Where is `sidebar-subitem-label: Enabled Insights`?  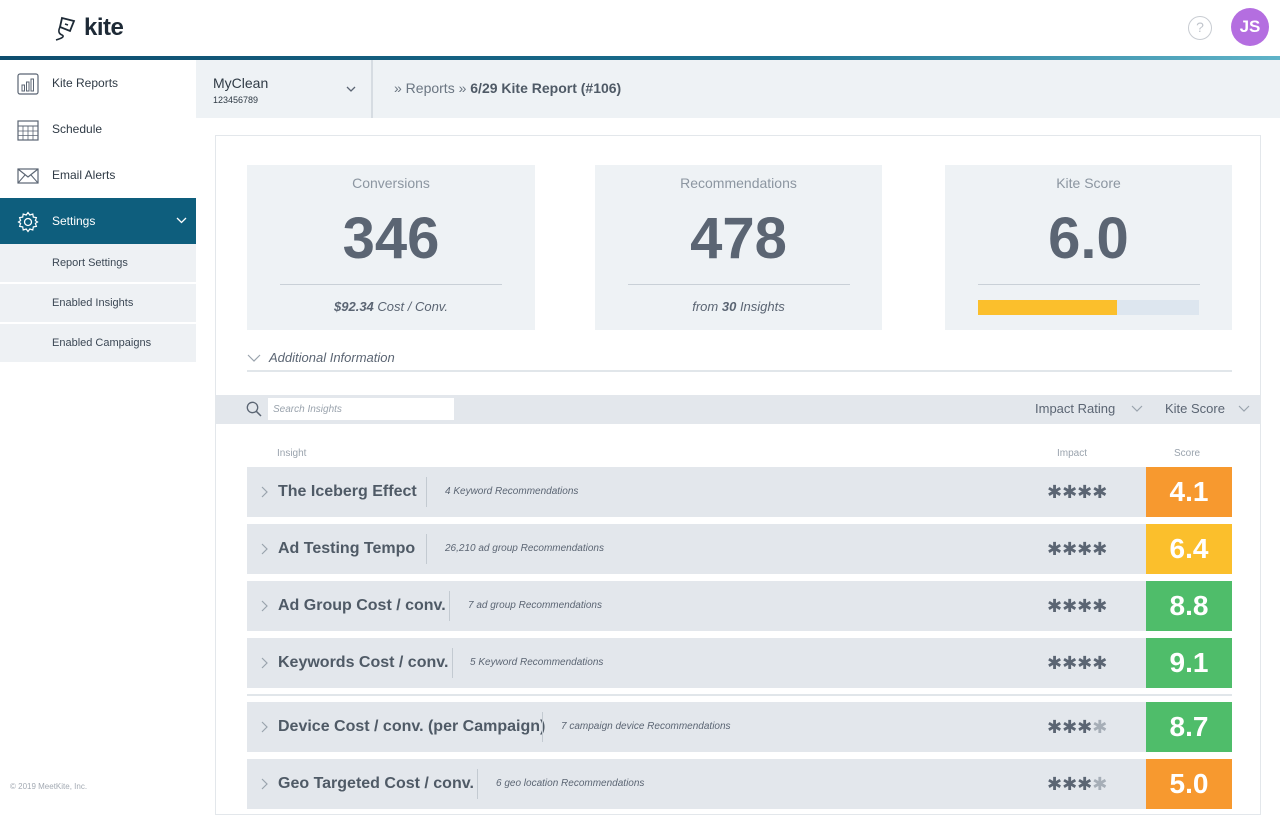 sidebar-subitem-label: Enabled Insights is located at coordinates (93, 303).